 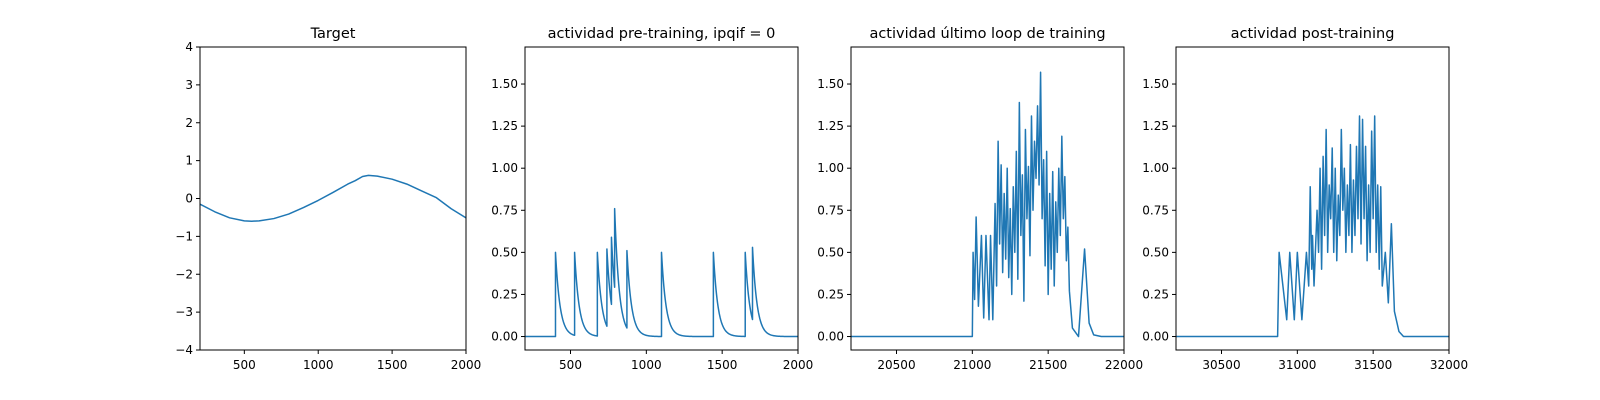 What do you see at coordinates (184, 350) in the screenshot?
I see `y-tick-label: −4` at bounding box center [184, 350].